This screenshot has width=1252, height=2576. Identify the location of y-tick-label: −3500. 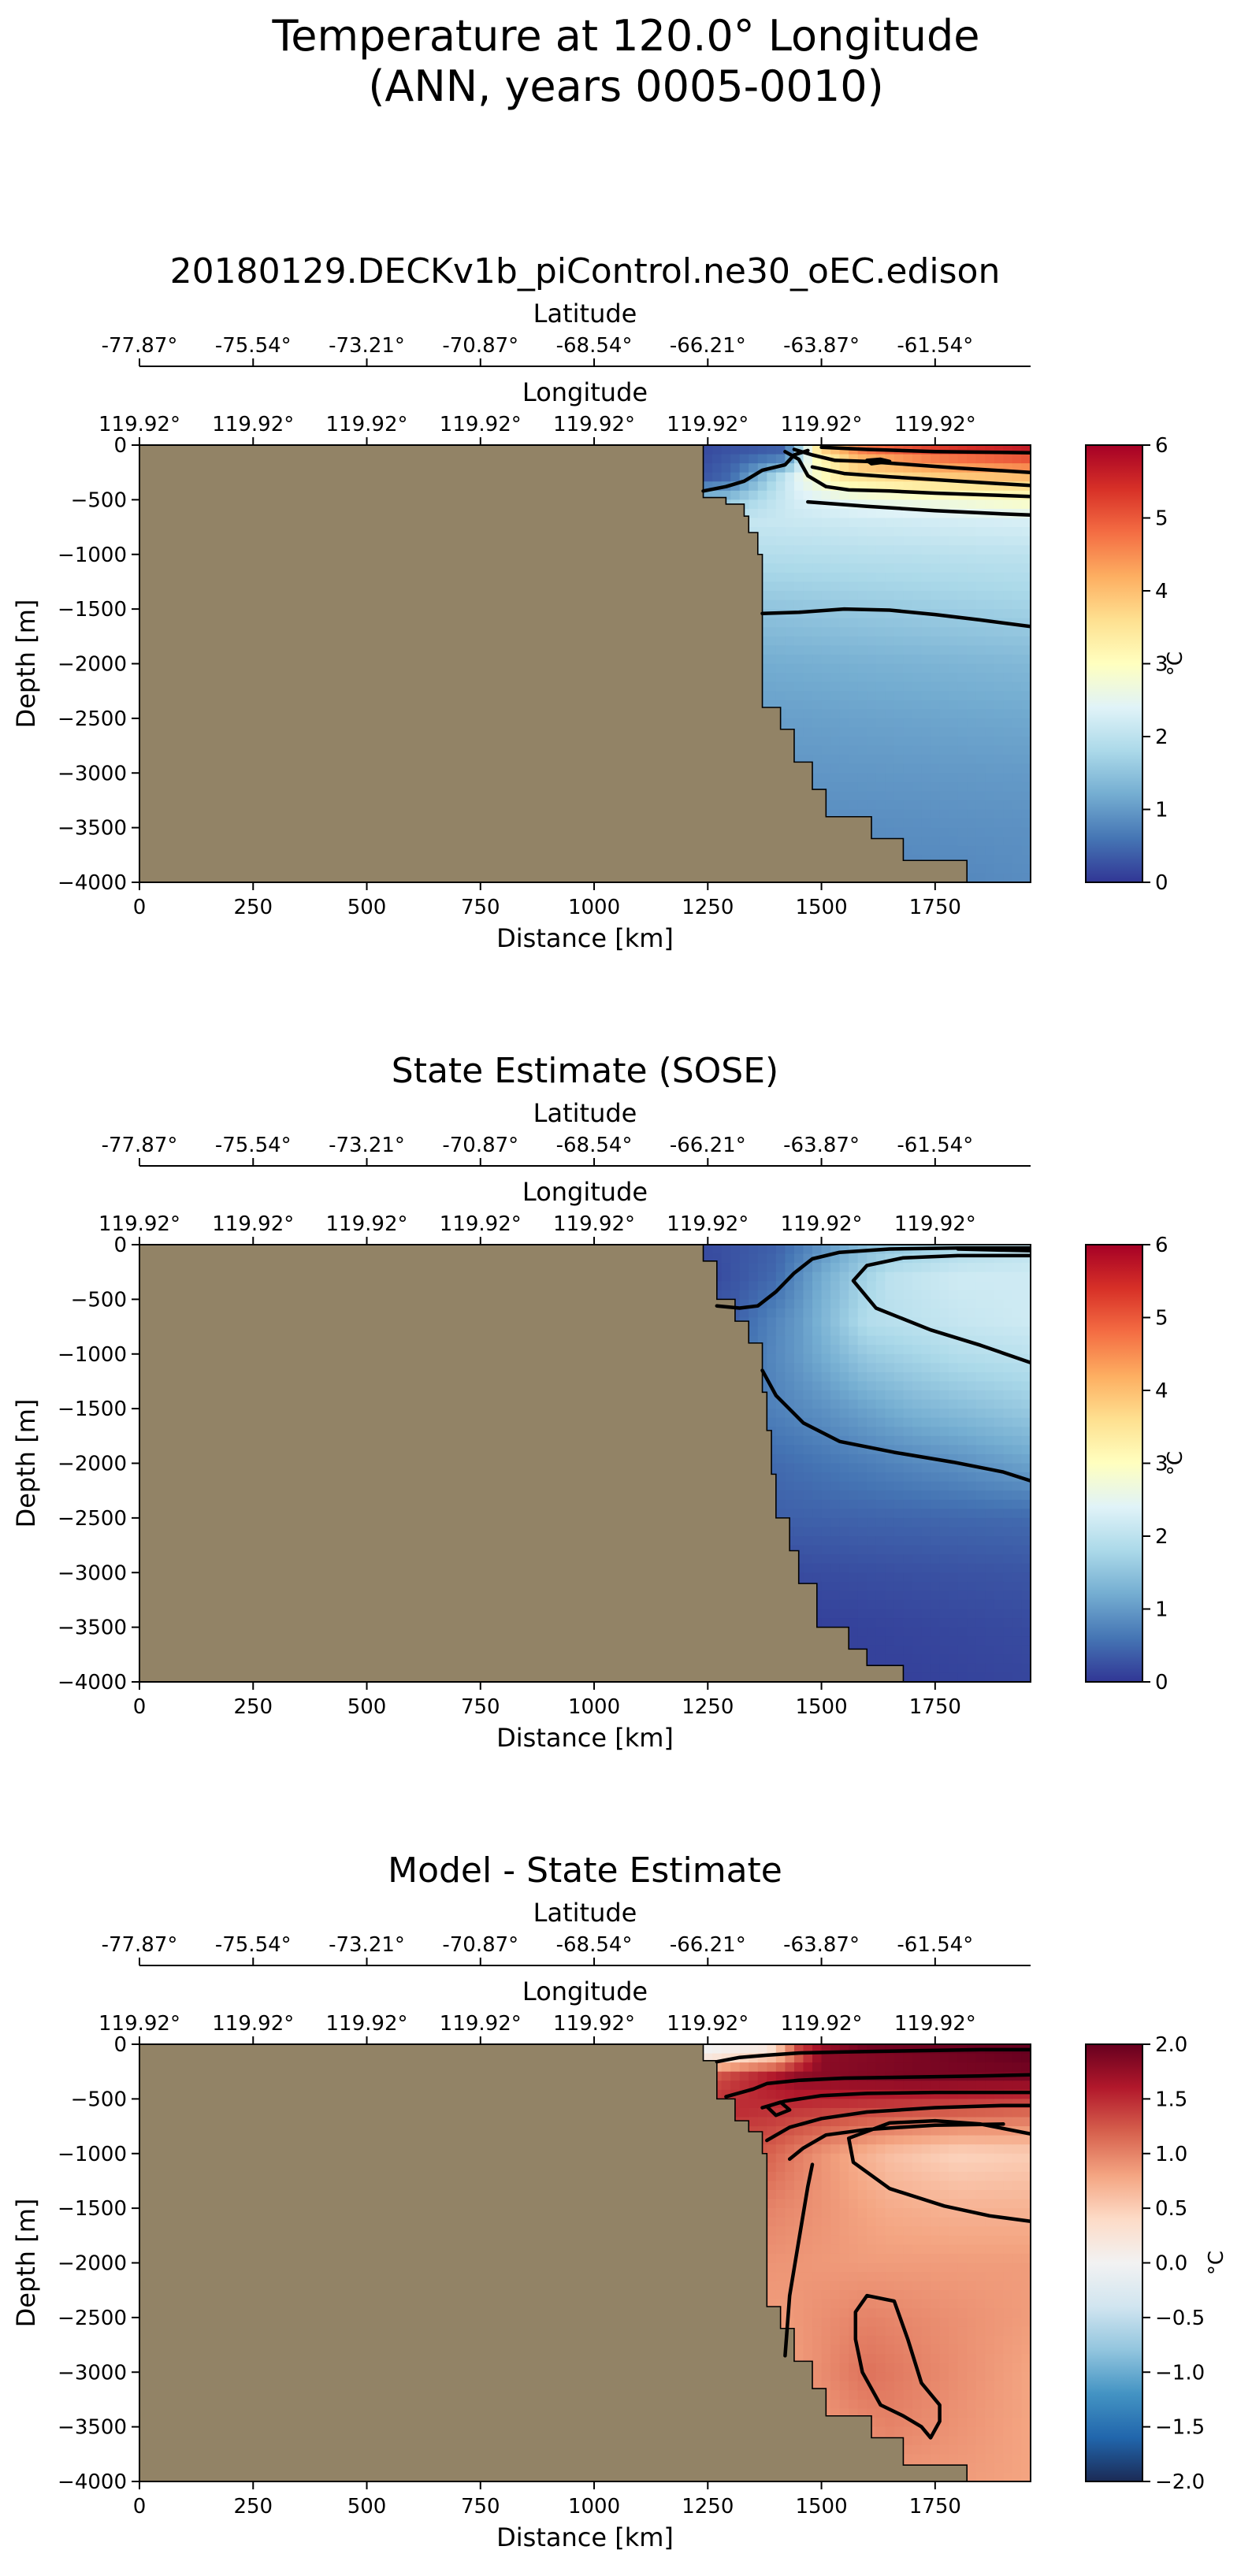
(92, 829).